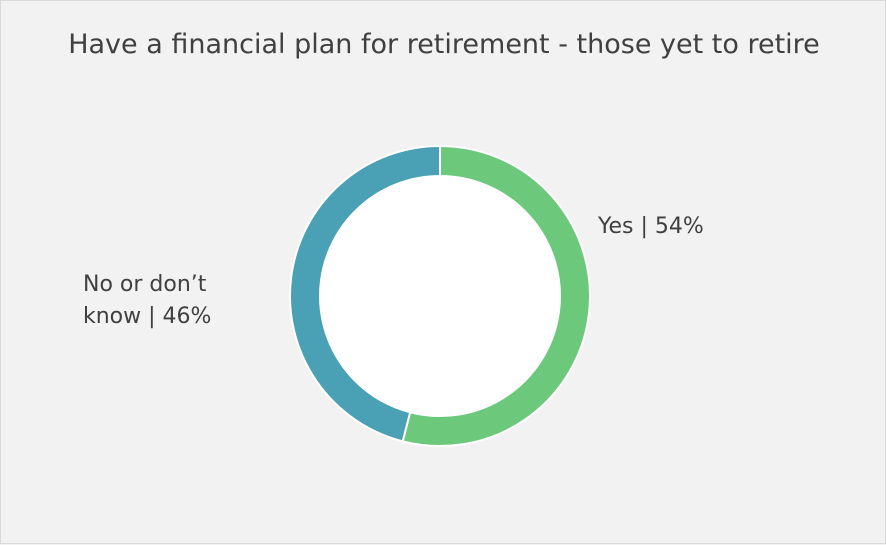 The height and width of the screenshot is (545, 886). I want to click on donut-slice-yes, so click(496, 295).